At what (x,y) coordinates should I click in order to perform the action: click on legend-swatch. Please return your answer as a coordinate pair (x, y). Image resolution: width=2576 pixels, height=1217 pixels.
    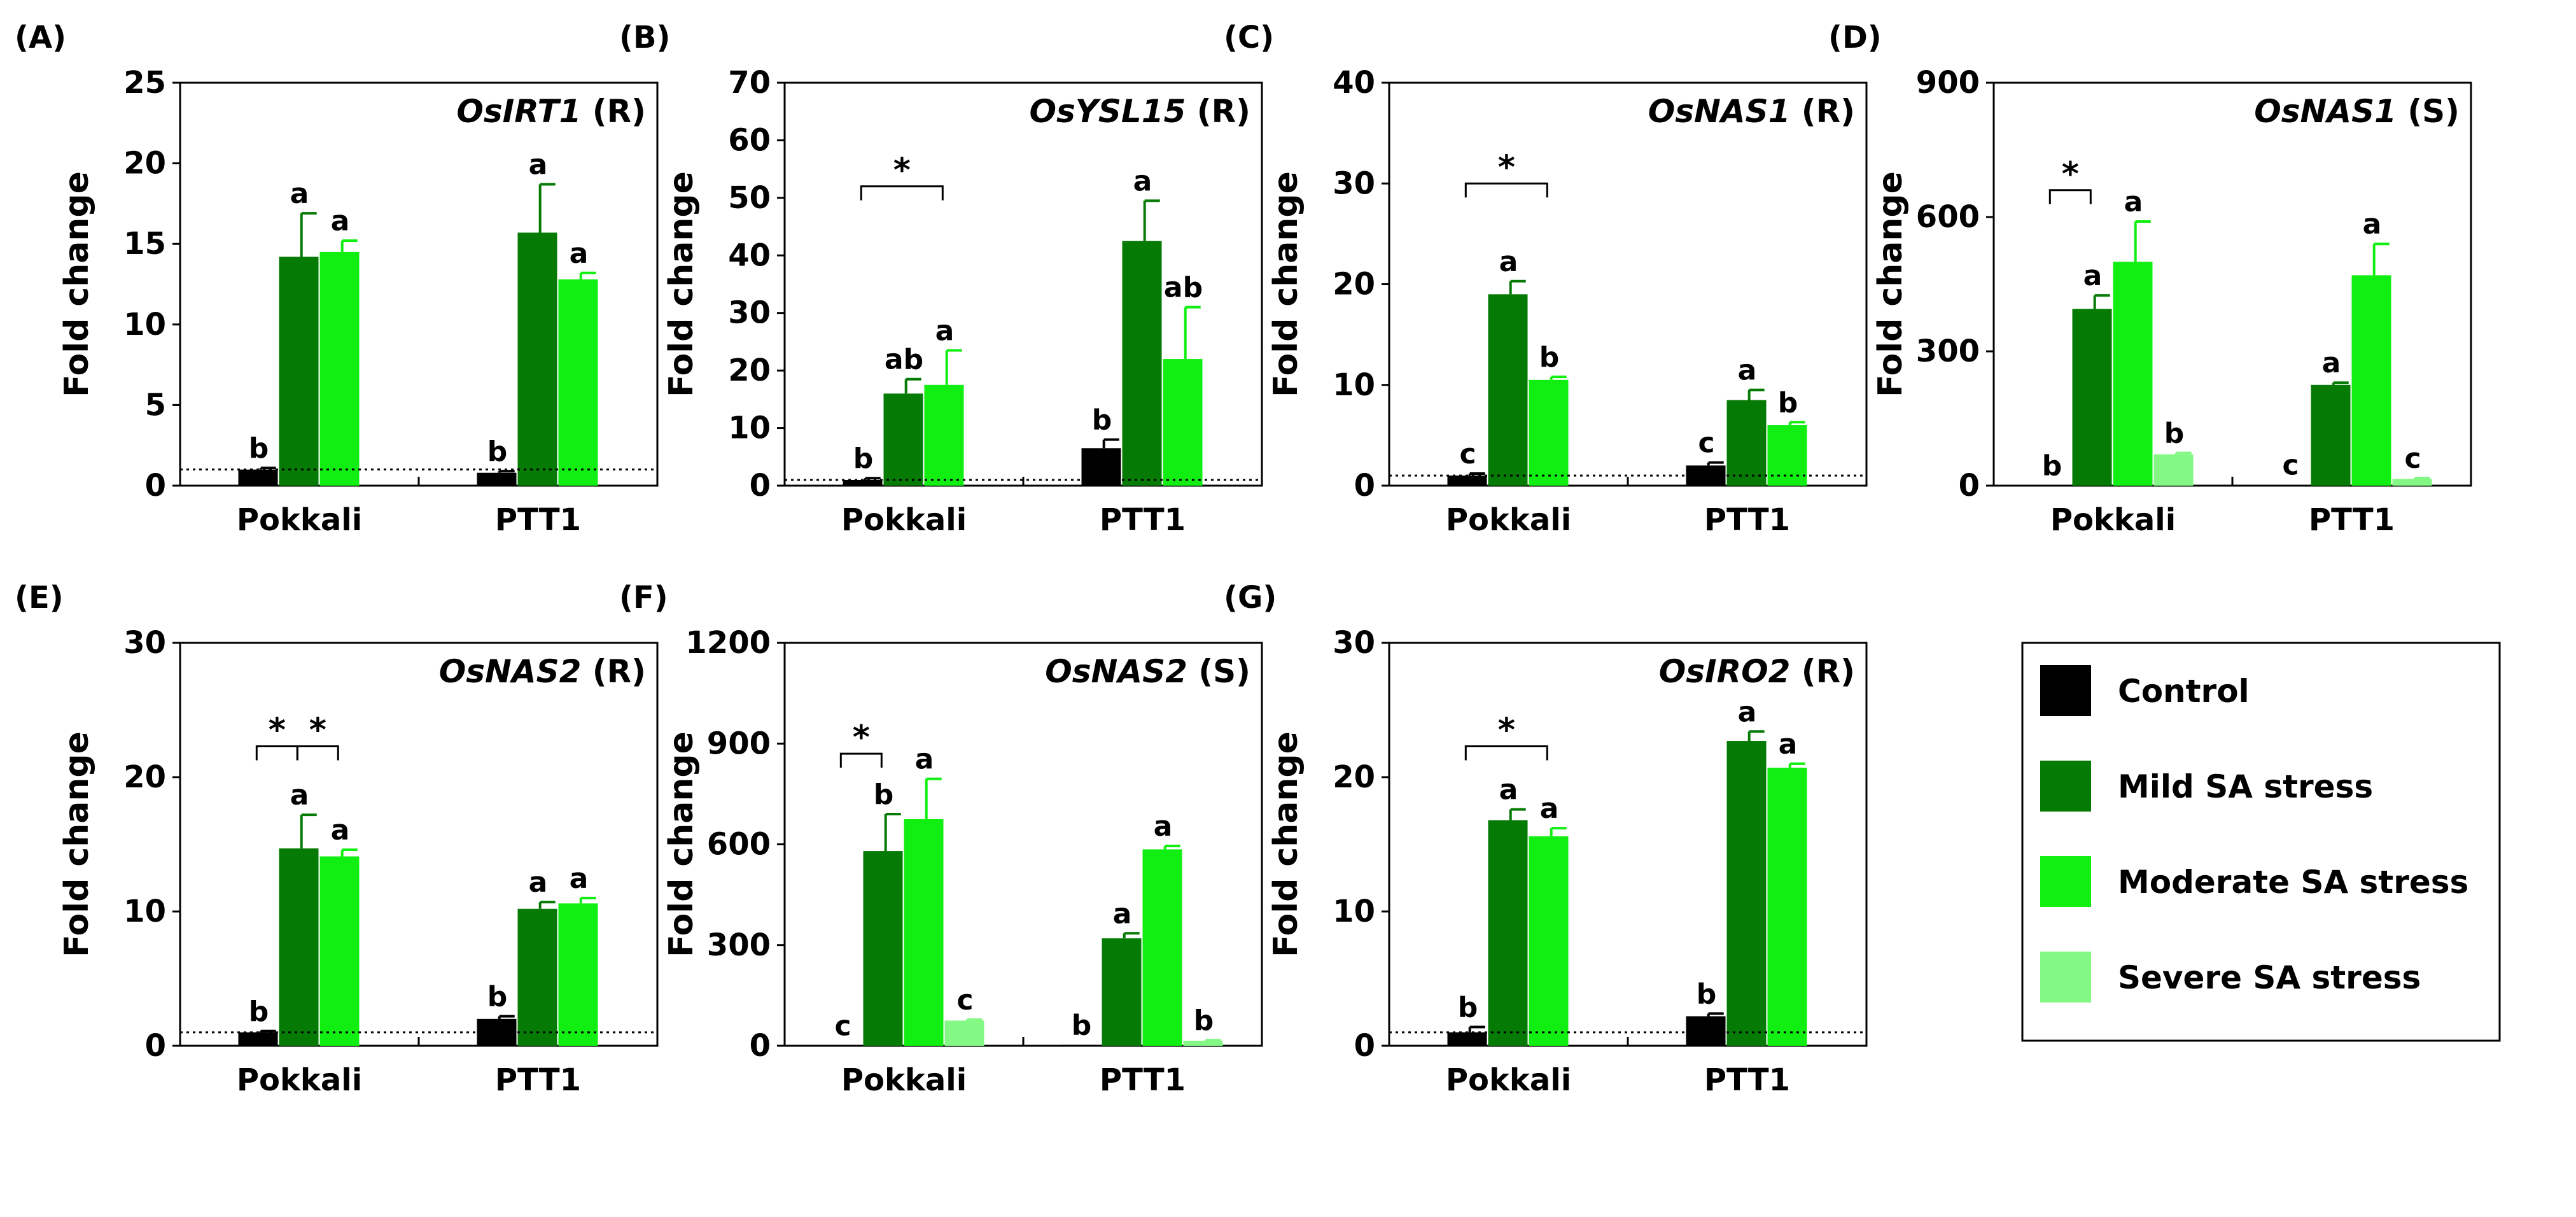
    Looking at the image, I should click on (2065, 881).